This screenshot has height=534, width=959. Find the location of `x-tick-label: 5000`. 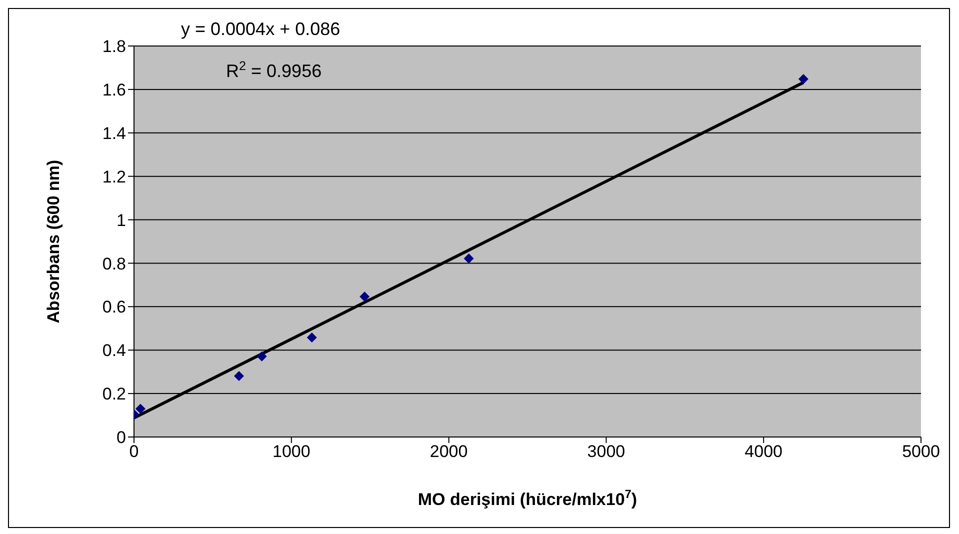

x-tick-label: 5000 is located at coordinates (921, 452).